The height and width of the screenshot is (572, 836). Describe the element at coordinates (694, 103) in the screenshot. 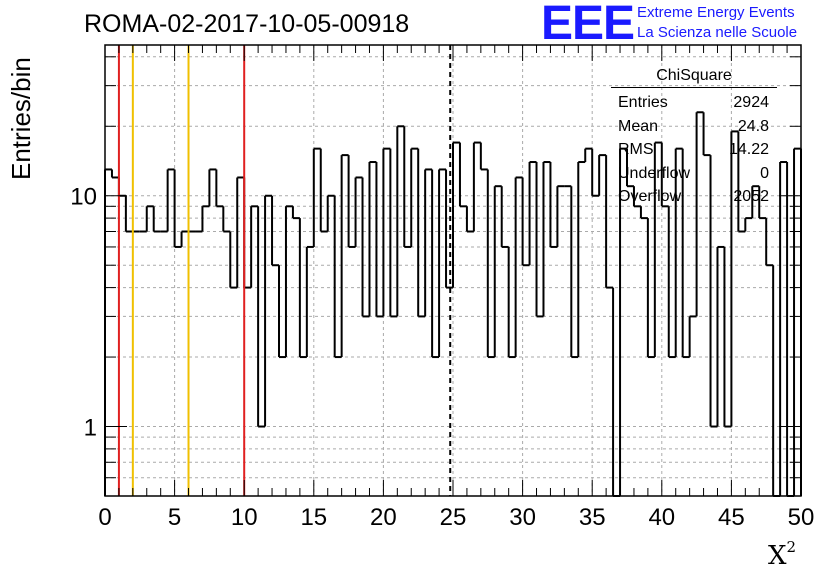

I see `stats-row-entries: Entries 2924` at that location.